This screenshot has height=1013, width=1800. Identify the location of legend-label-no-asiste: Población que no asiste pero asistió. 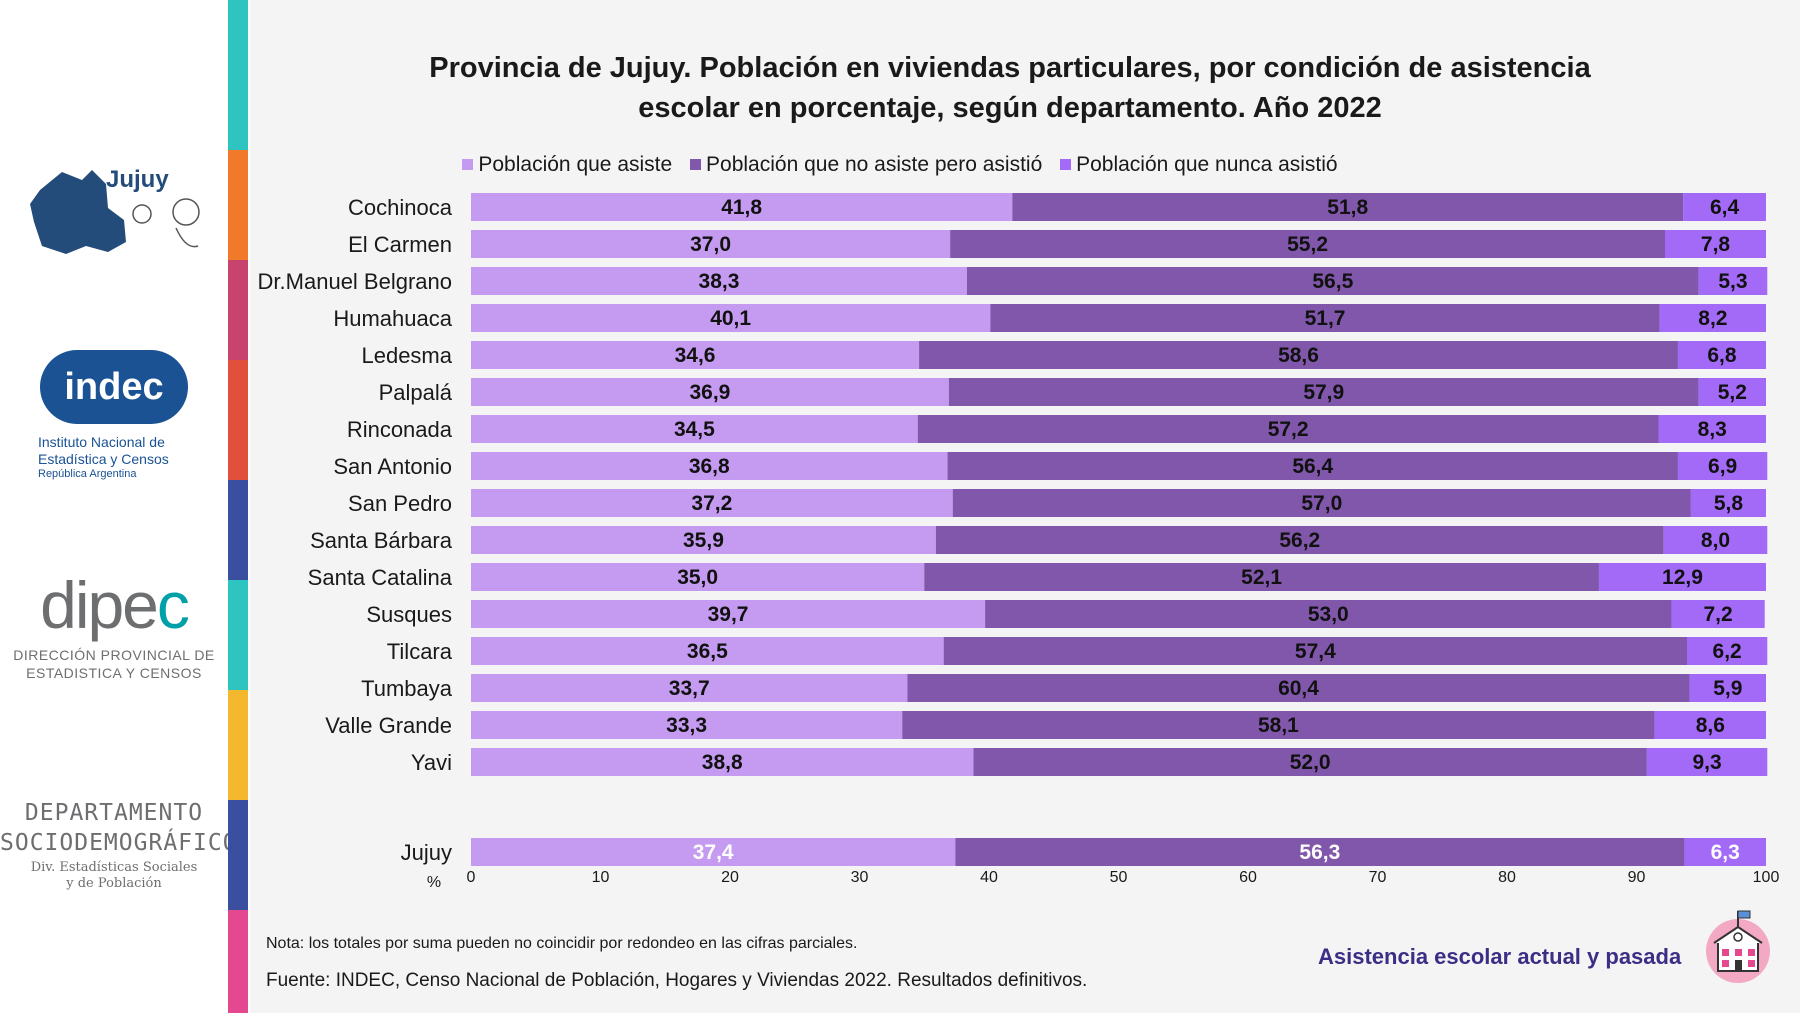
(874, 164).